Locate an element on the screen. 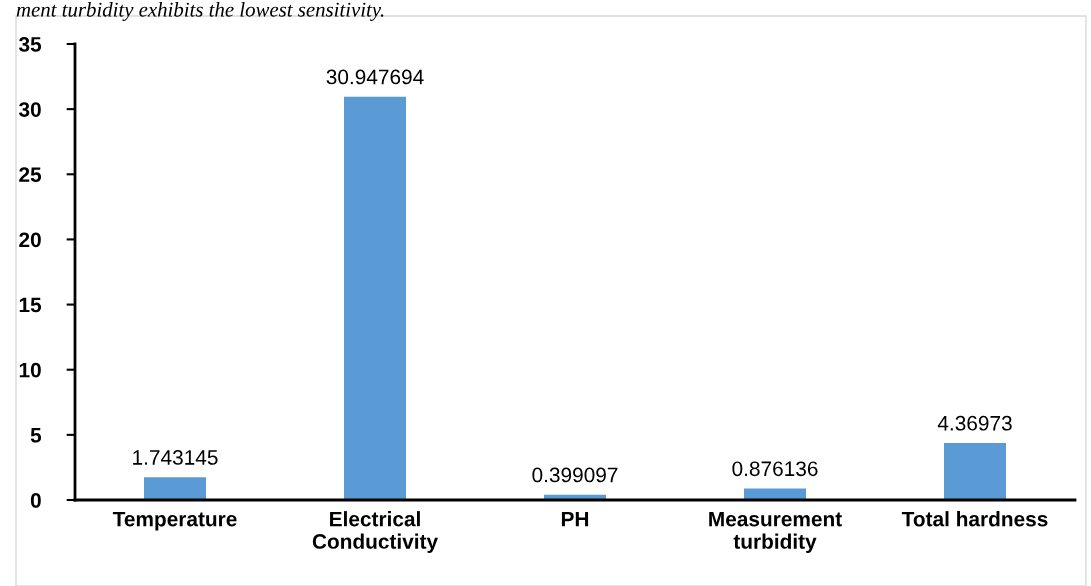 This screenshot has width=1091, height=586. y-tick-label: 5 is located at coordinates (36, 435).